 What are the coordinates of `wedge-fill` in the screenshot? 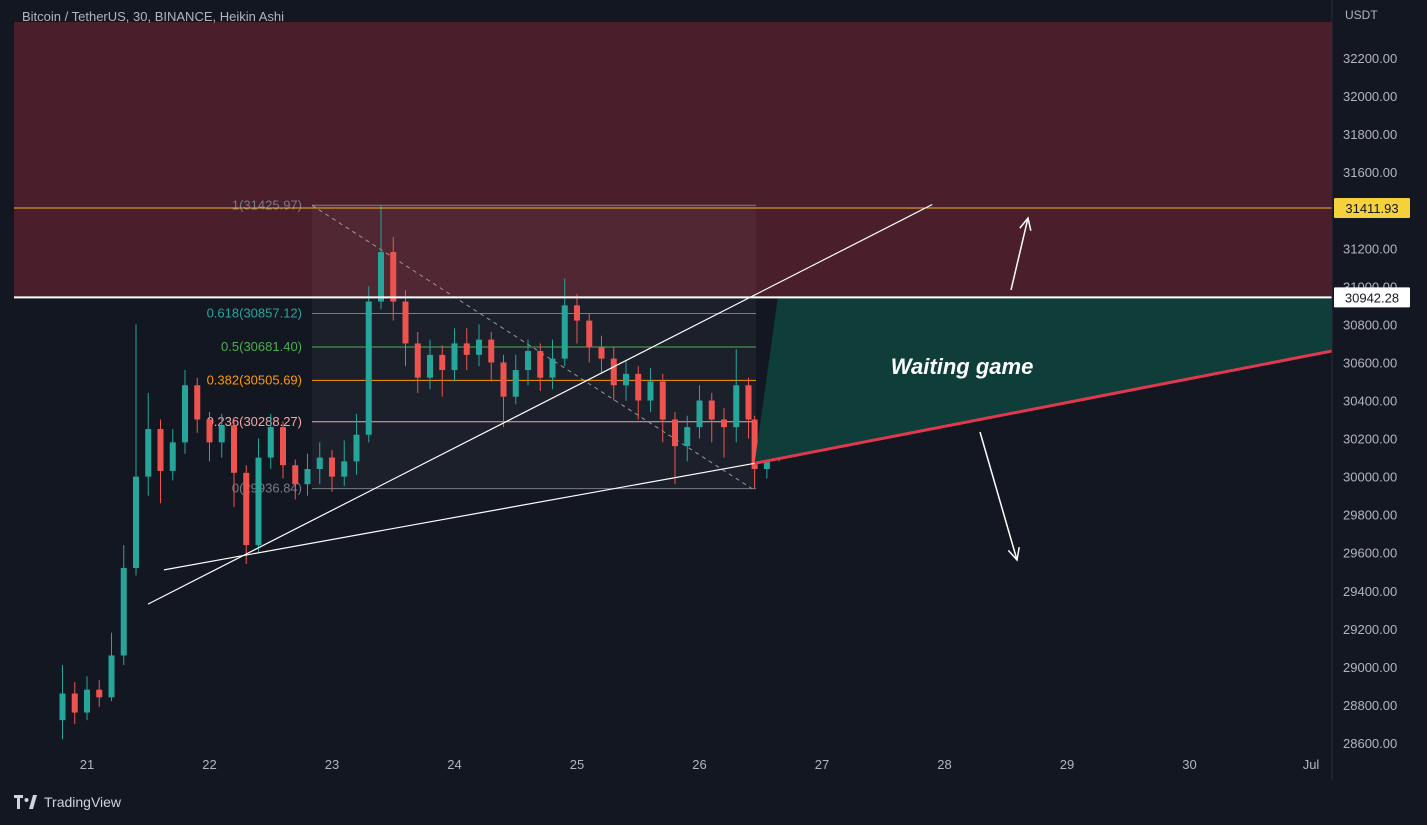 It's located at (1043, 380).